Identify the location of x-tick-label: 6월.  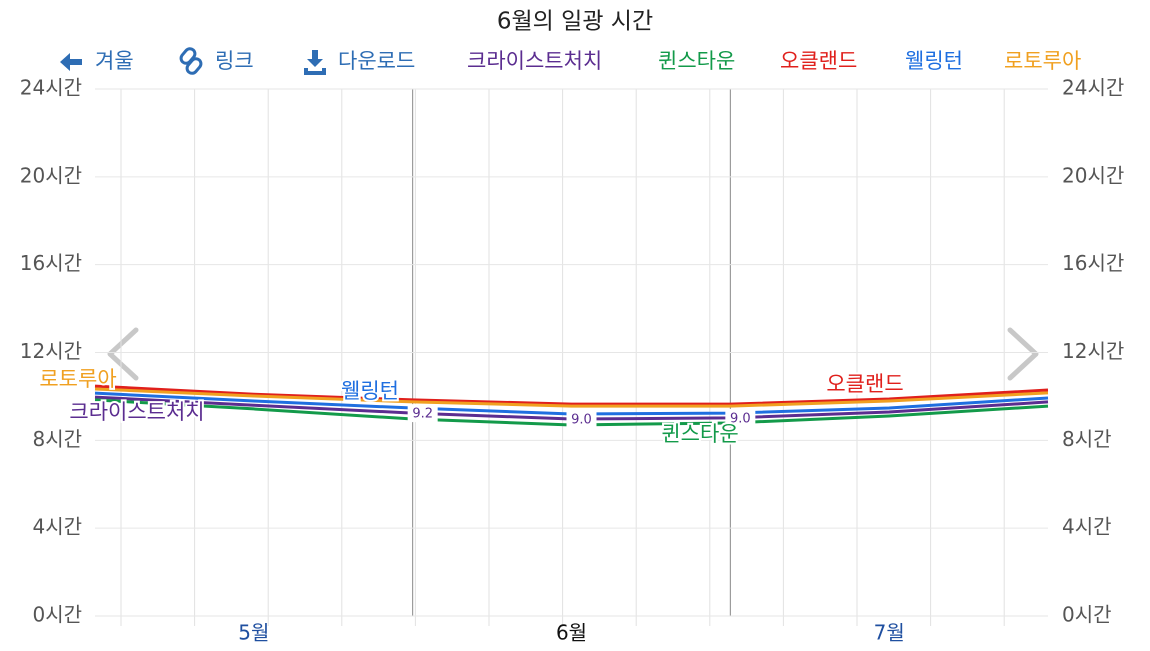
(571, 633).